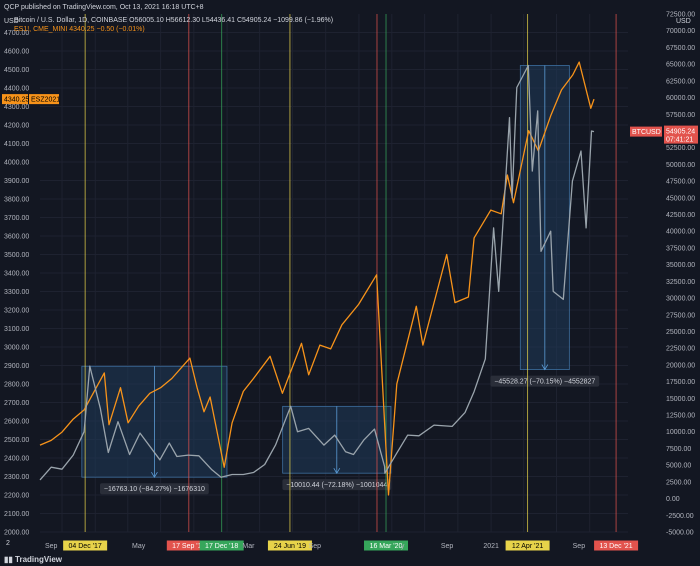  I want to click on x-axis-tick: y, so click(403, 546).